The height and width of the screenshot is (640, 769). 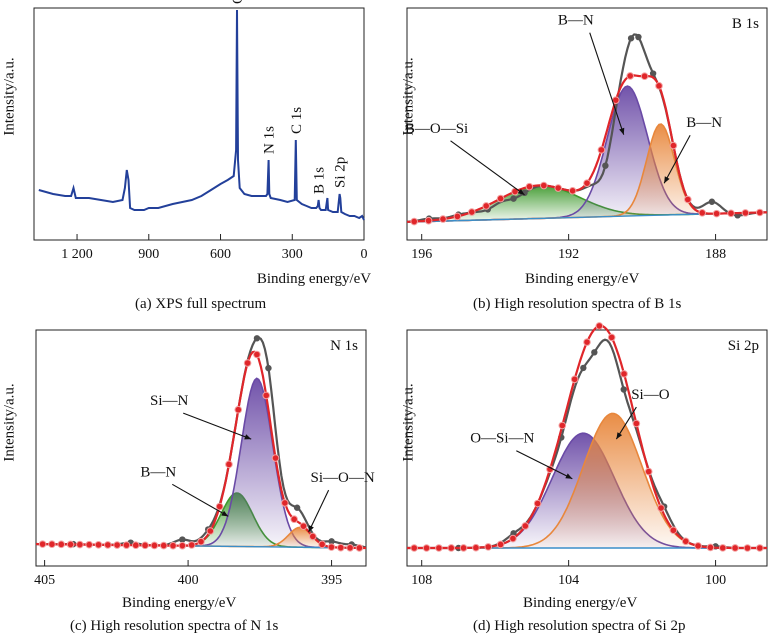 What do you see at coordinates (179, 603) in the screenshot?
I see `xlabel-c: Binding energy/eV` at bounding box center [179, 603].